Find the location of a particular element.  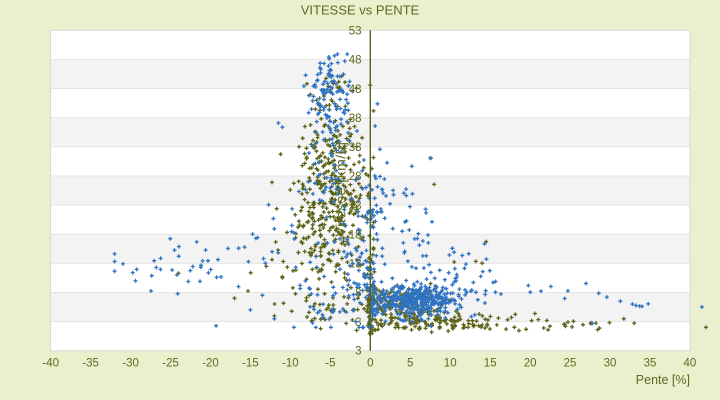

svg-text: -40 is located at coordinates (50, 364).